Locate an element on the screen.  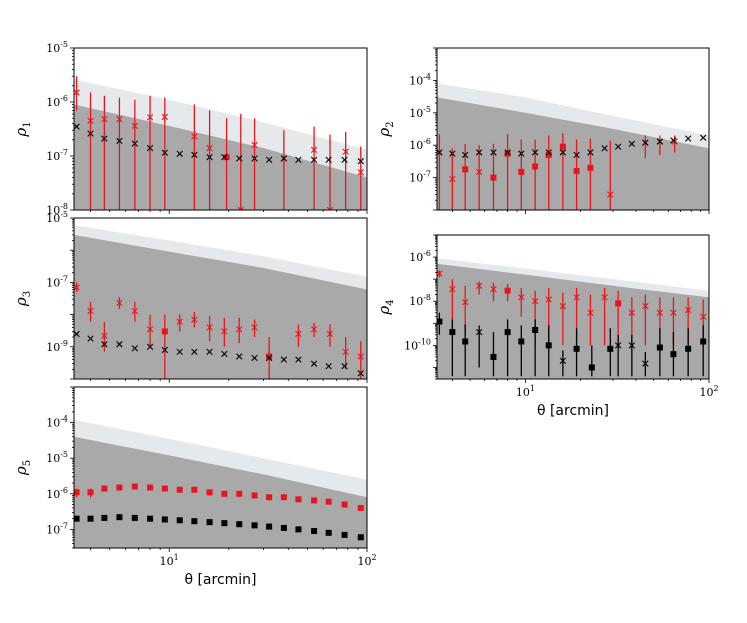
panel-rho2: 10⁻⁷ 10⁻⁶ 10⁻⁵ 10⁻⁴ ρ2 is located at coordinates (542, 130).